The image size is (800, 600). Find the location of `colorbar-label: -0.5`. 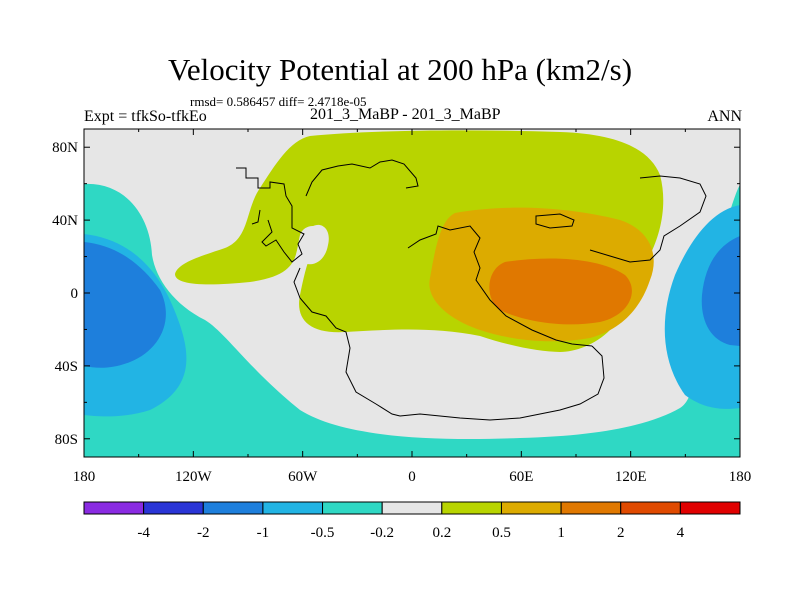

colorbar-label: -0.5 is located at coordinates (323, 533).